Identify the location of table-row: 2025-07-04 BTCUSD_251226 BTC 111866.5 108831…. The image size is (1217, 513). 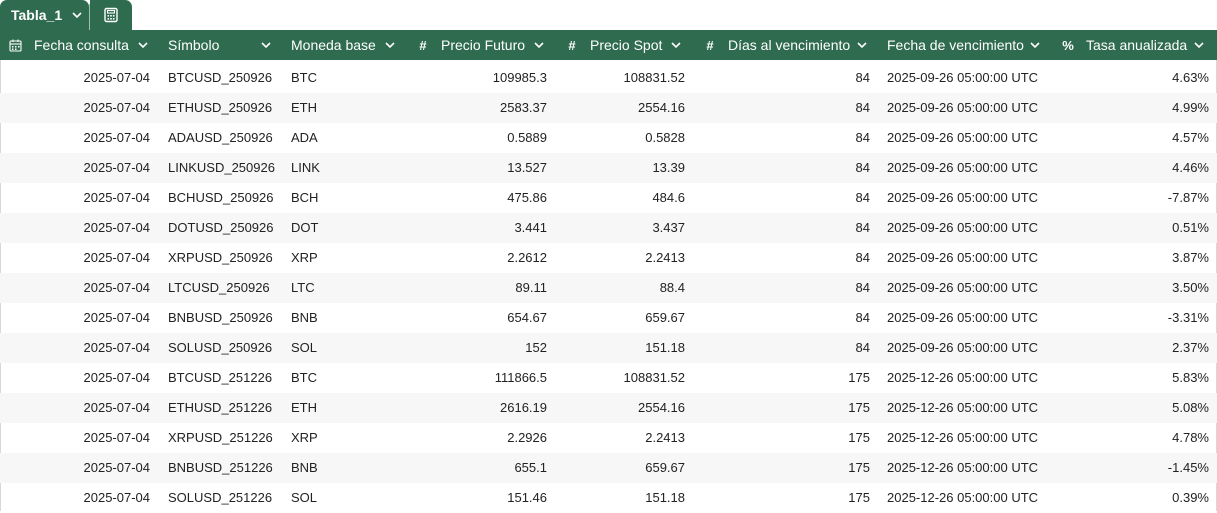
(608, 378).